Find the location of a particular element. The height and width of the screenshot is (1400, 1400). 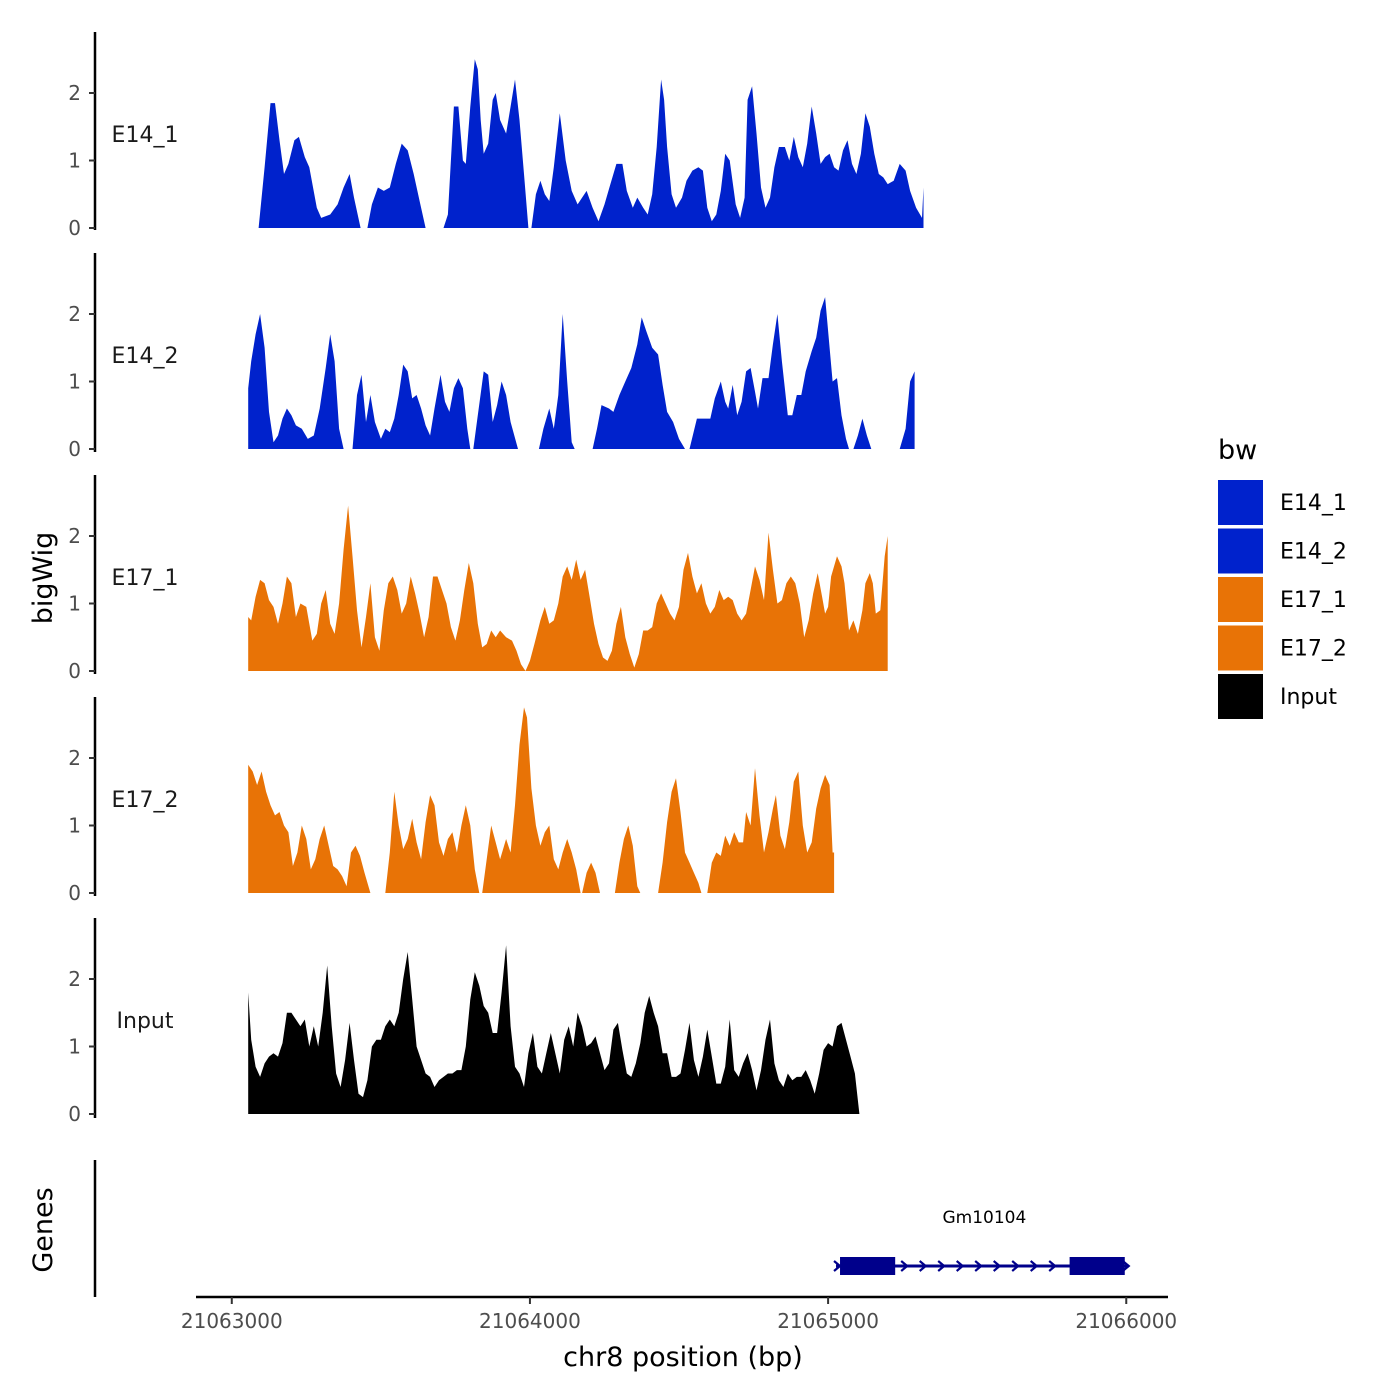

genes-panel-title: Genes is located at coordinates (43, 1229).